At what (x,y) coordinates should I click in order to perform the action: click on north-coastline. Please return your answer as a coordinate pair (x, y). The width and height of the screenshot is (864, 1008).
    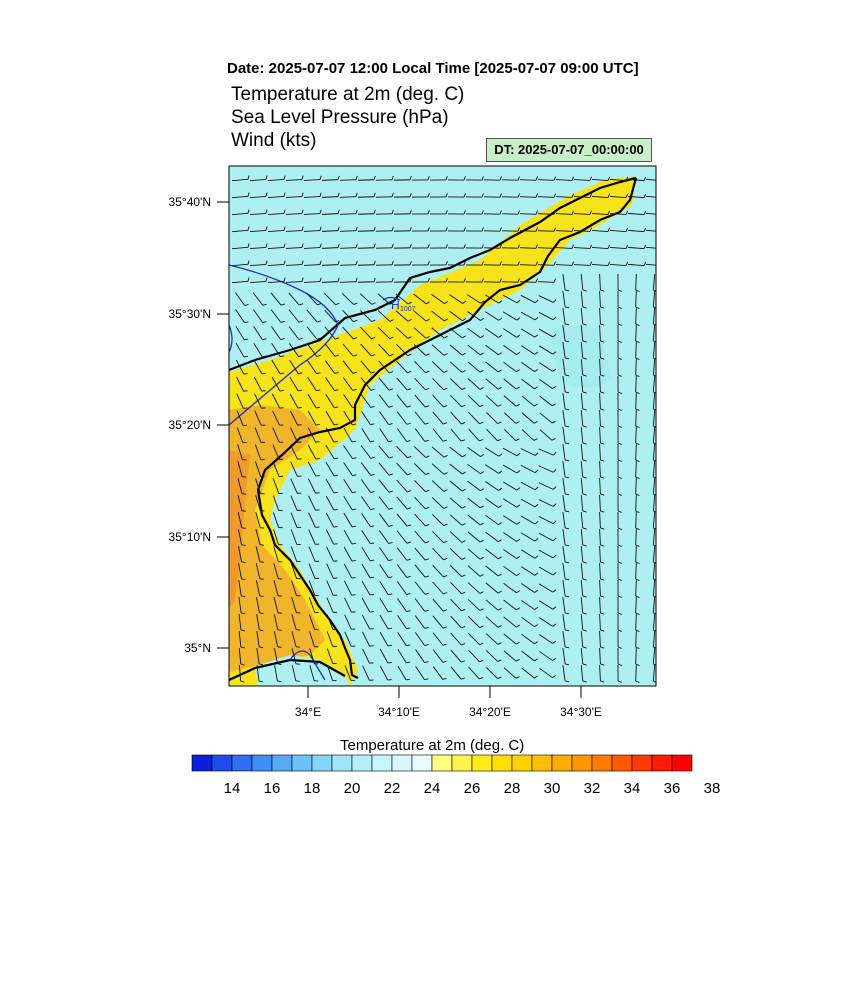
    Looking at the image, I should click on (433, 274).